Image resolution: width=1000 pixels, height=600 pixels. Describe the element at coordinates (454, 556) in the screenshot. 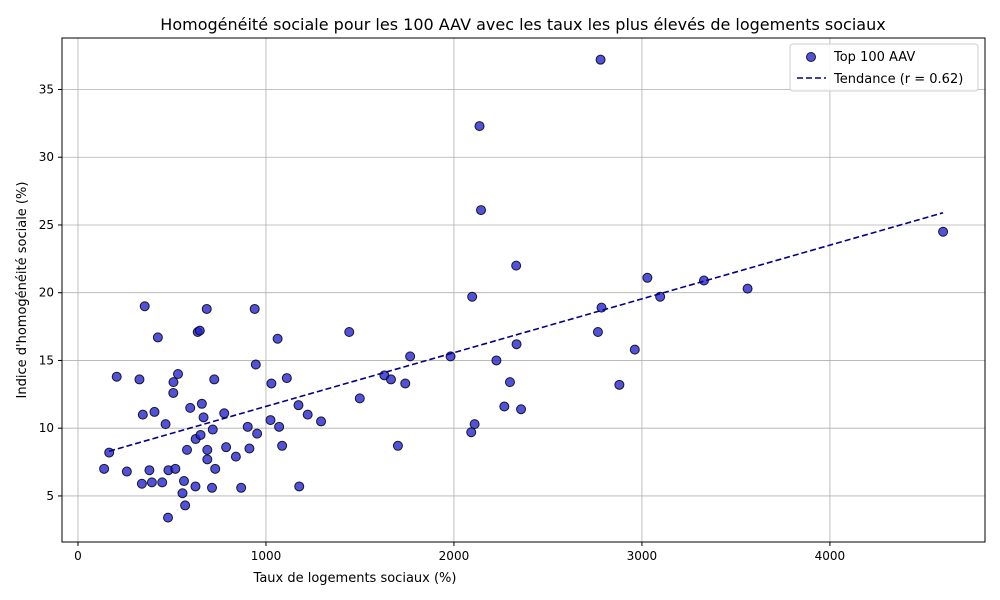

I see `x-tick-label: 2000` at that location.